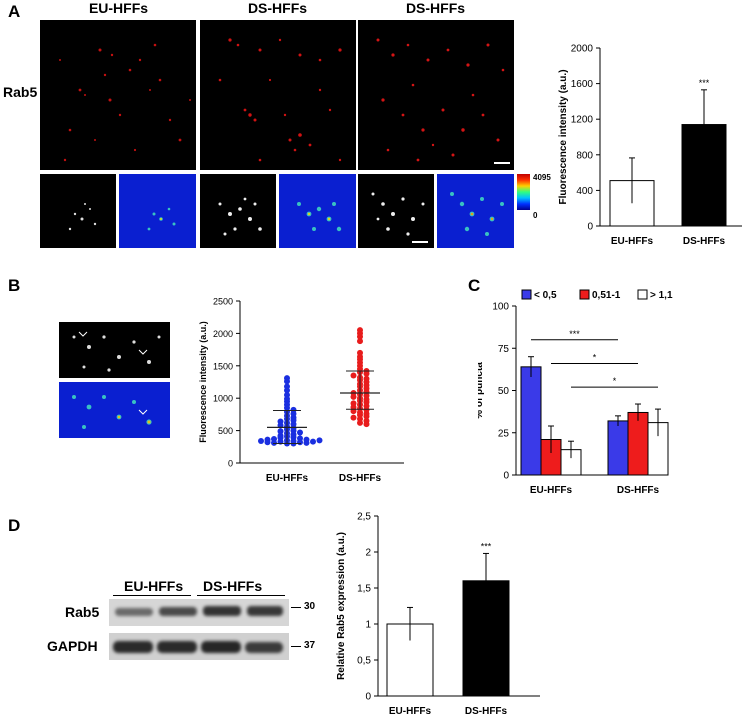  I want to click on y-tick-label: 100, so click(500, 307).